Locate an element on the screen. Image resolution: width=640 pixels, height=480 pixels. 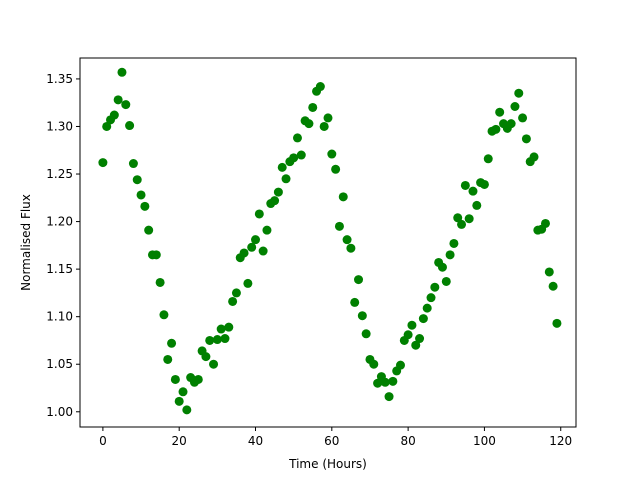
y-axis-ticks: 1.00 1.05 1.10 1.15 1.20 1.25 1.30 1.35 is located at coordinates (63, 245).